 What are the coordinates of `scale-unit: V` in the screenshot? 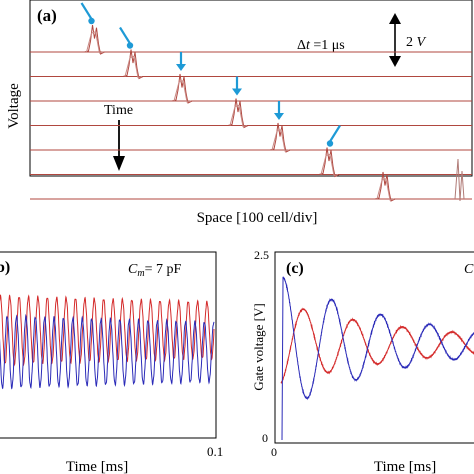 It's located at (422, 42).